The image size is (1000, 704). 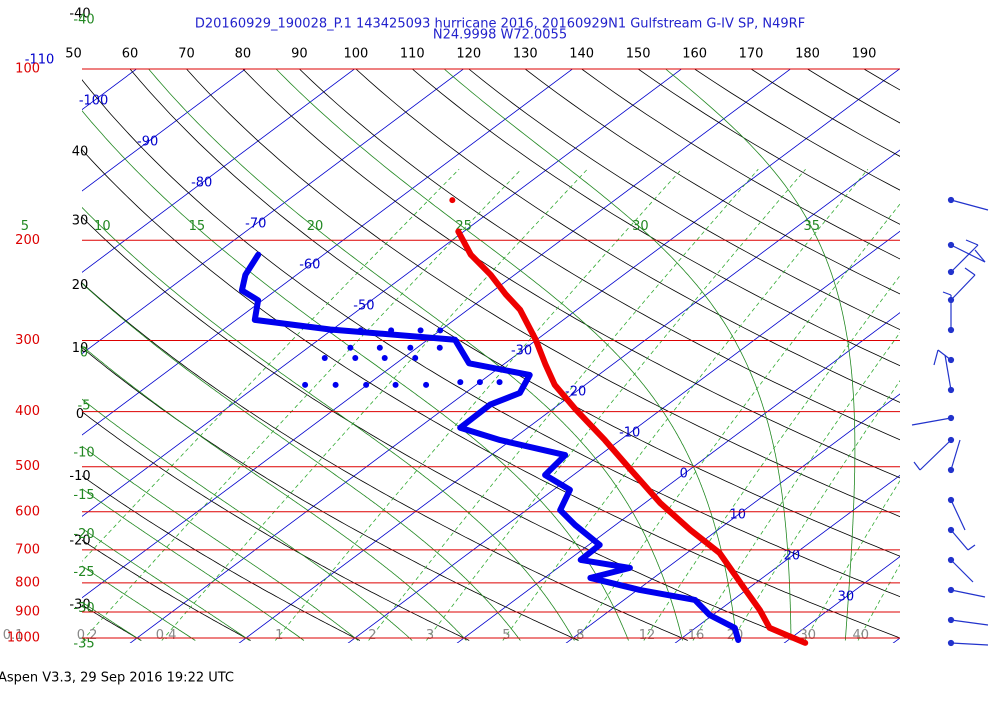 I want to click on isotherm-label: 30, so click(x=846, y=597).